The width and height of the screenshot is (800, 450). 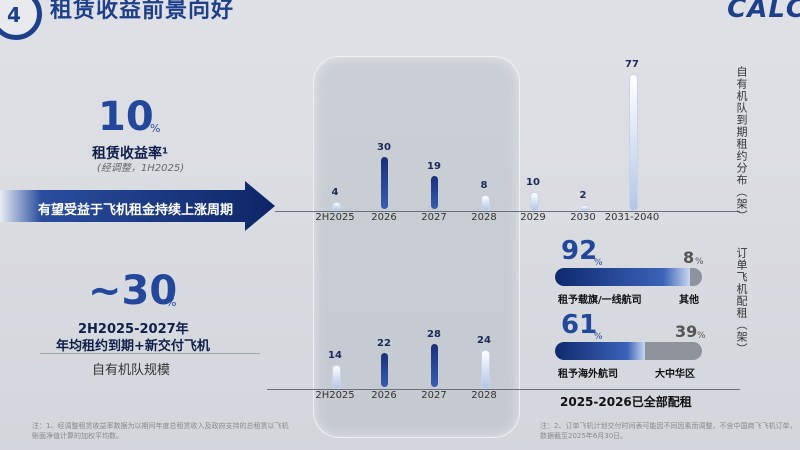 I want to click on placement-bar-2028, so click(x=485, y=369).